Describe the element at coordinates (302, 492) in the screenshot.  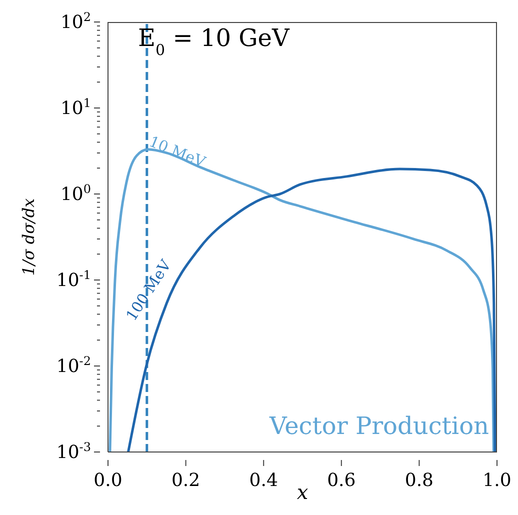
I see `x-axis-title: x` at that location.